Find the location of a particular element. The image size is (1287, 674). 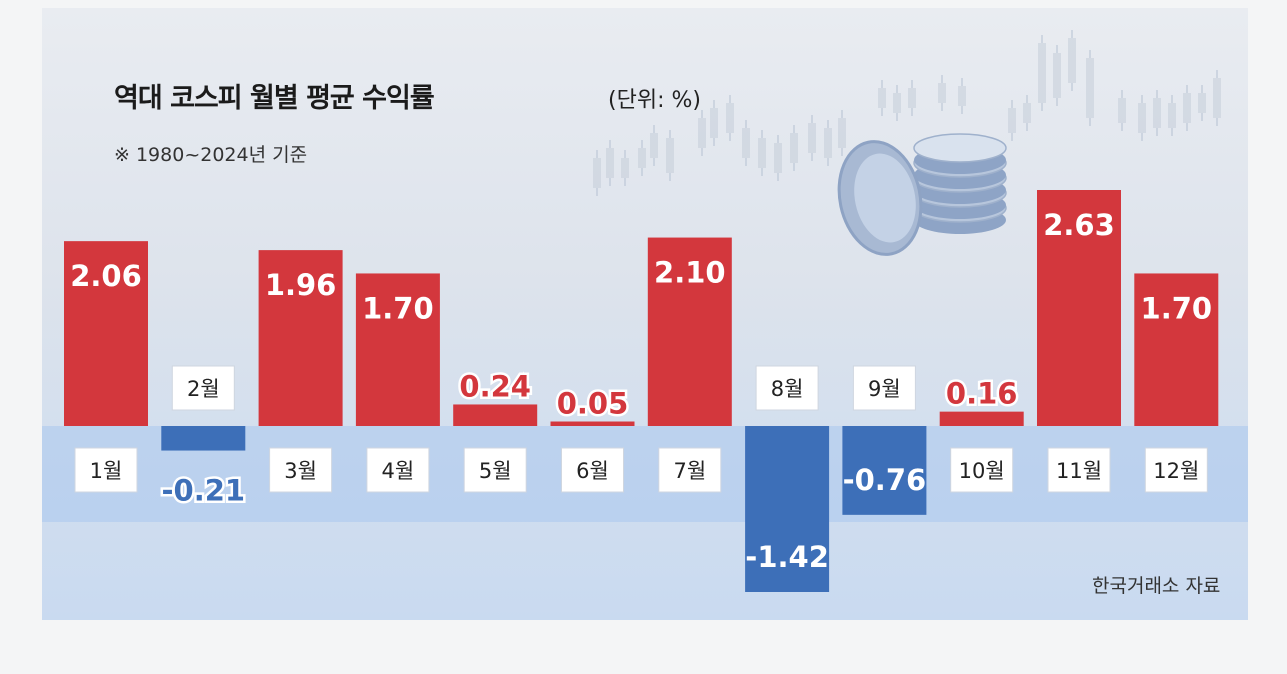

month-label-4: 4월 is located at coordinates (398, 471).